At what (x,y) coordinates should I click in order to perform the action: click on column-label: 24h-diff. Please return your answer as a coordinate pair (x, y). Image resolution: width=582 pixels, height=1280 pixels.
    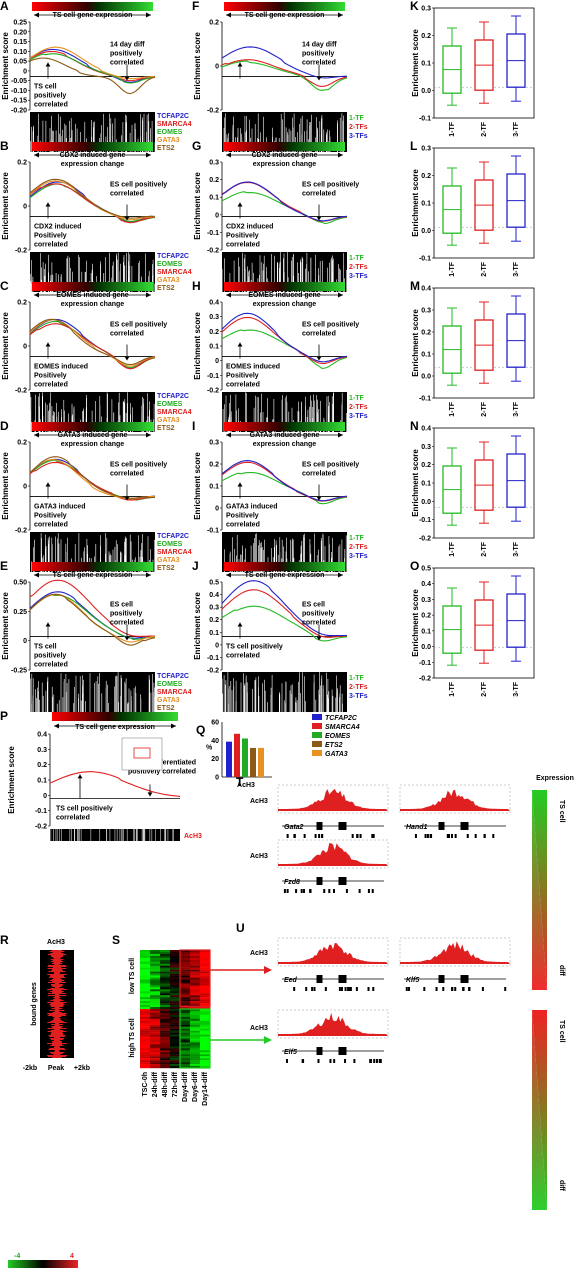
    Looking at the image, I should click on (155, 1084).